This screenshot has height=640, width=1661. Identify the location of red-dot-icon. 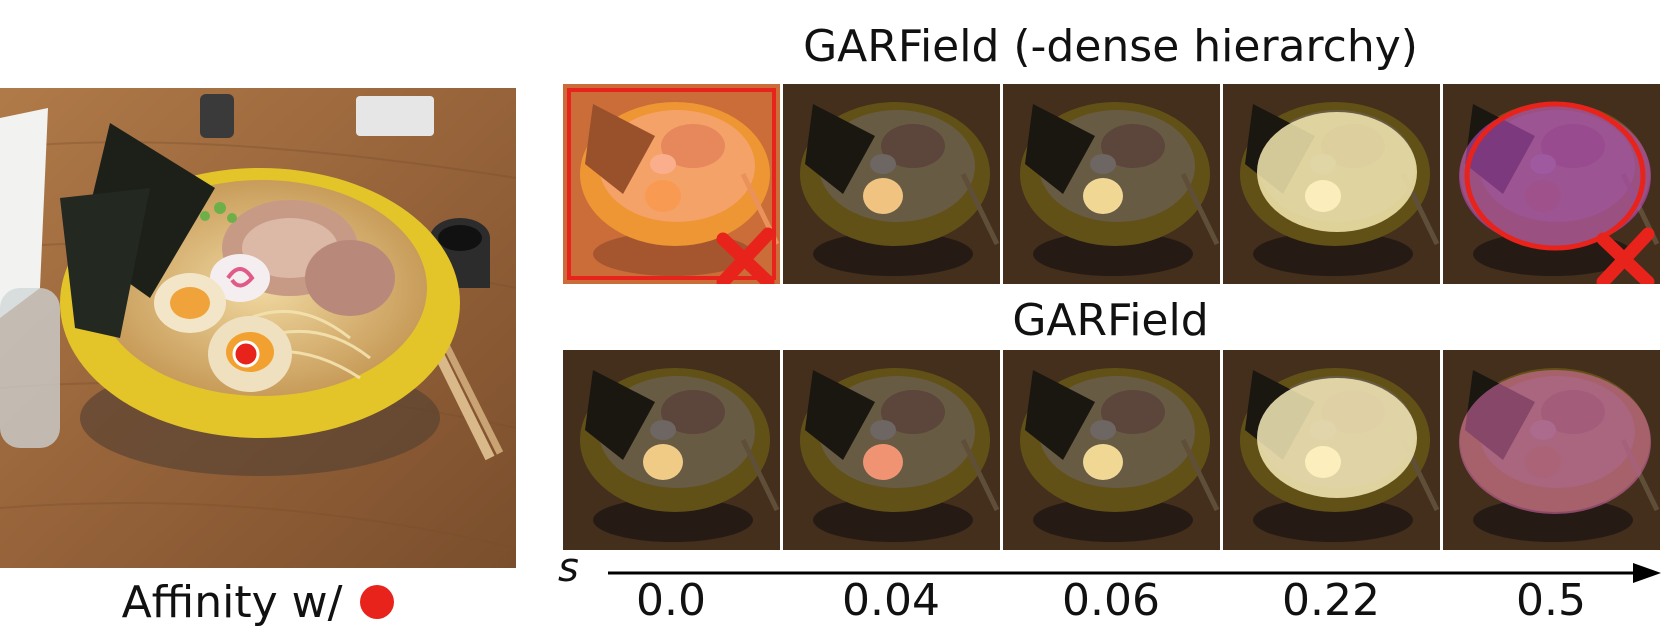
(377, 602).